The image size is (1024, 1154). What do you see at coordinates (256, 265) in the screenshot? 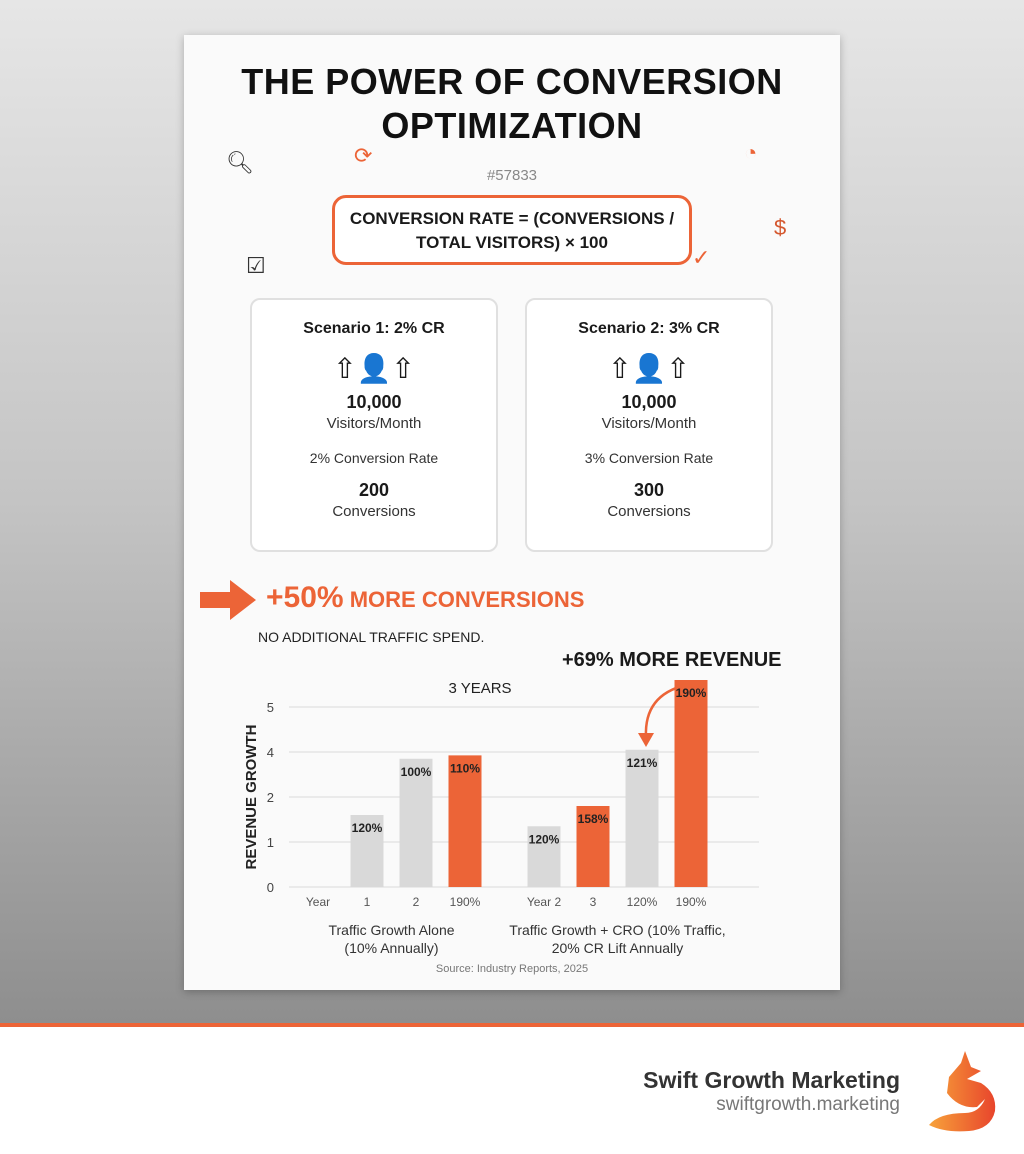
I see `checklist-icon: ☑` at bounding box center [256, 265].